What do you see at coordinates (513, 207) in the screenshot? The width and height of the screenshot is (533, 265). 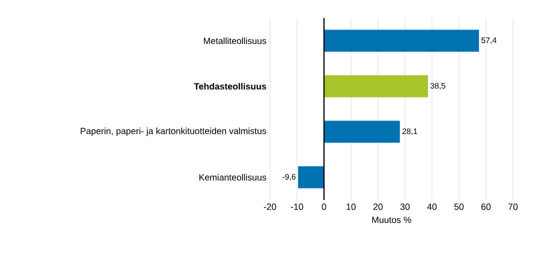 I see `x-tick-label: 70` at bounding box center [513, 207].